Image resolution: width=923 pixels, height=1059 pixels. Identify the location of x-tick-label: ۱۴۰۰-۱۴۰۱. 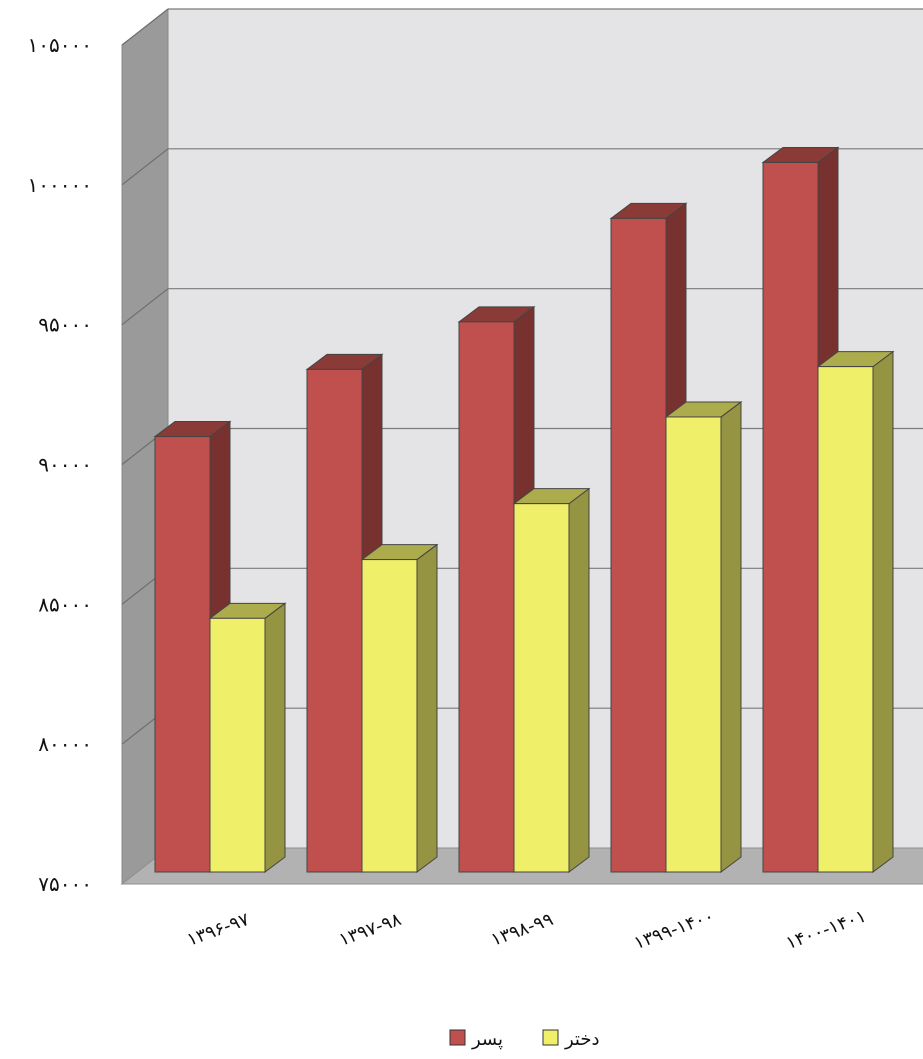
(826, 930).